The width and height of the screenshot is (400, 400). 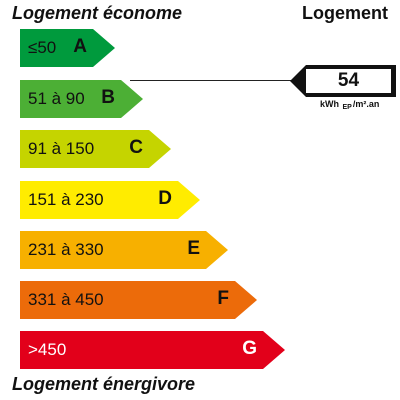 I want to click on band-range: 91 à 150, so click(x=61, y=148).